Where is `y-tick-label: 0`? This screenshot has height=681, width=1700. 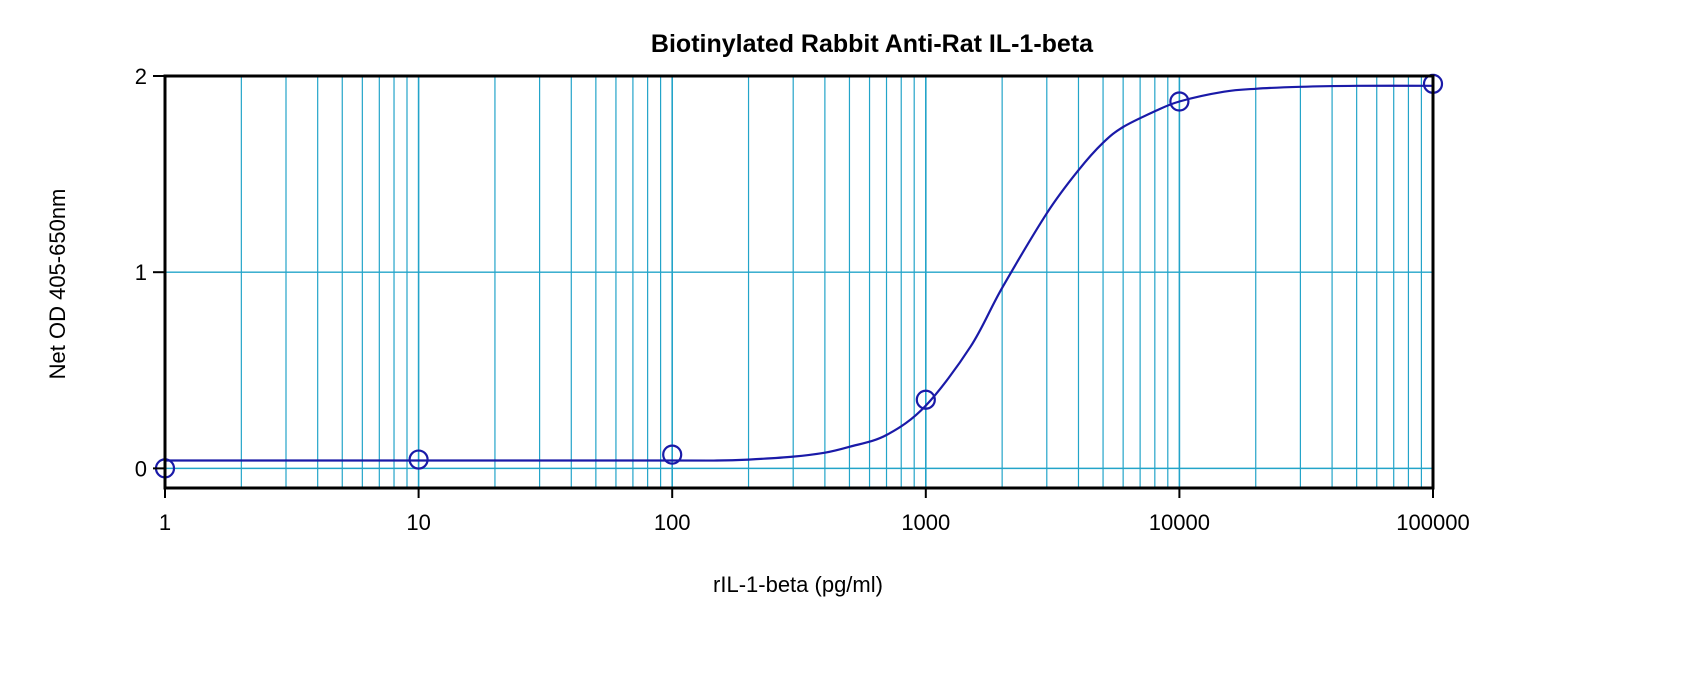 y-tick-label: 0 is located at coordinates (141, 468).